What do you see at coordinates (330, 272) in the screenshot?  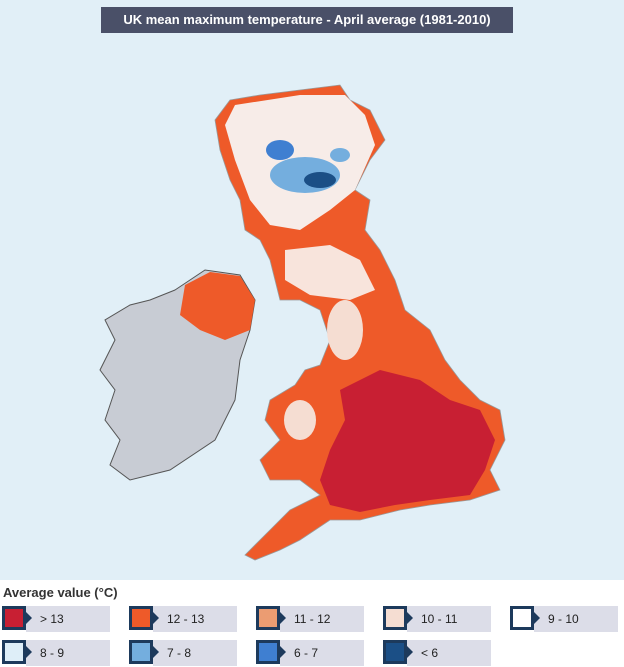 I see `uplands` at bounding box center [330, 272].